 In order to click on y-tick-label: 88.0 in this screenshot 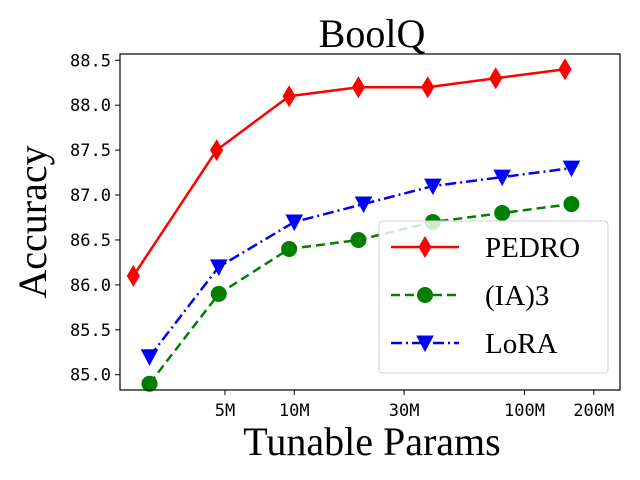, I will do `click(90, 106)`.